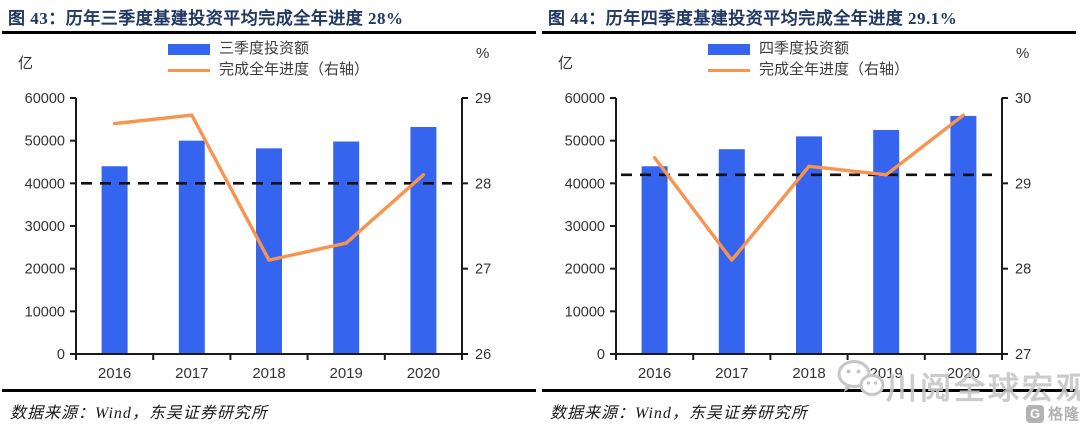 Image resolution: width=1080 pixels, height=430 pixels. What do you see at coordinates (1064, 414) in the screenshot?
I see `gelonghui-logo-text: 格隆汇` at bounding box center [1064, 414].